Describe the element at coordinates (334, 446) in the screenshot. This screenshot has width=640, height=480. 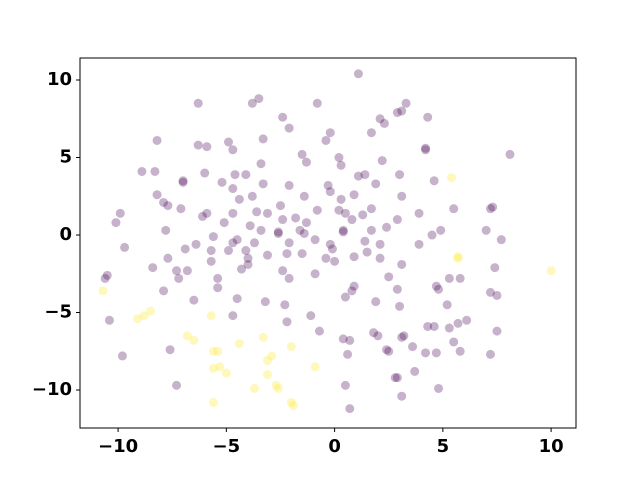
I see `x-tick-label: 0` at that location.